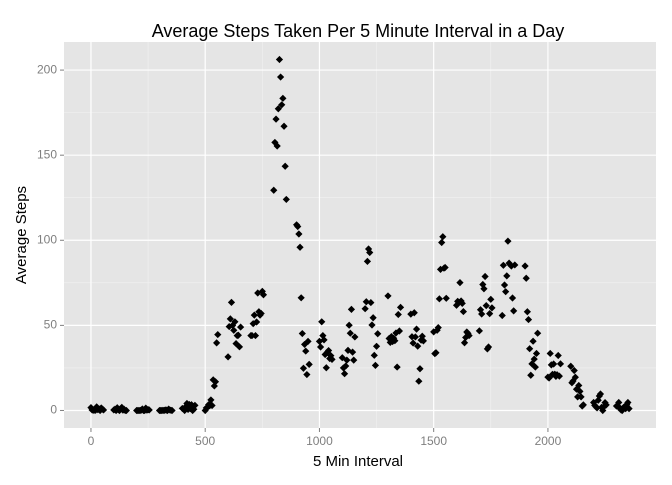 The image size is (672, 485). What do you see at coordinates (51, 325) in the screenshot?
I see `y-tick-label: 50` at bounding box center [51, 325].